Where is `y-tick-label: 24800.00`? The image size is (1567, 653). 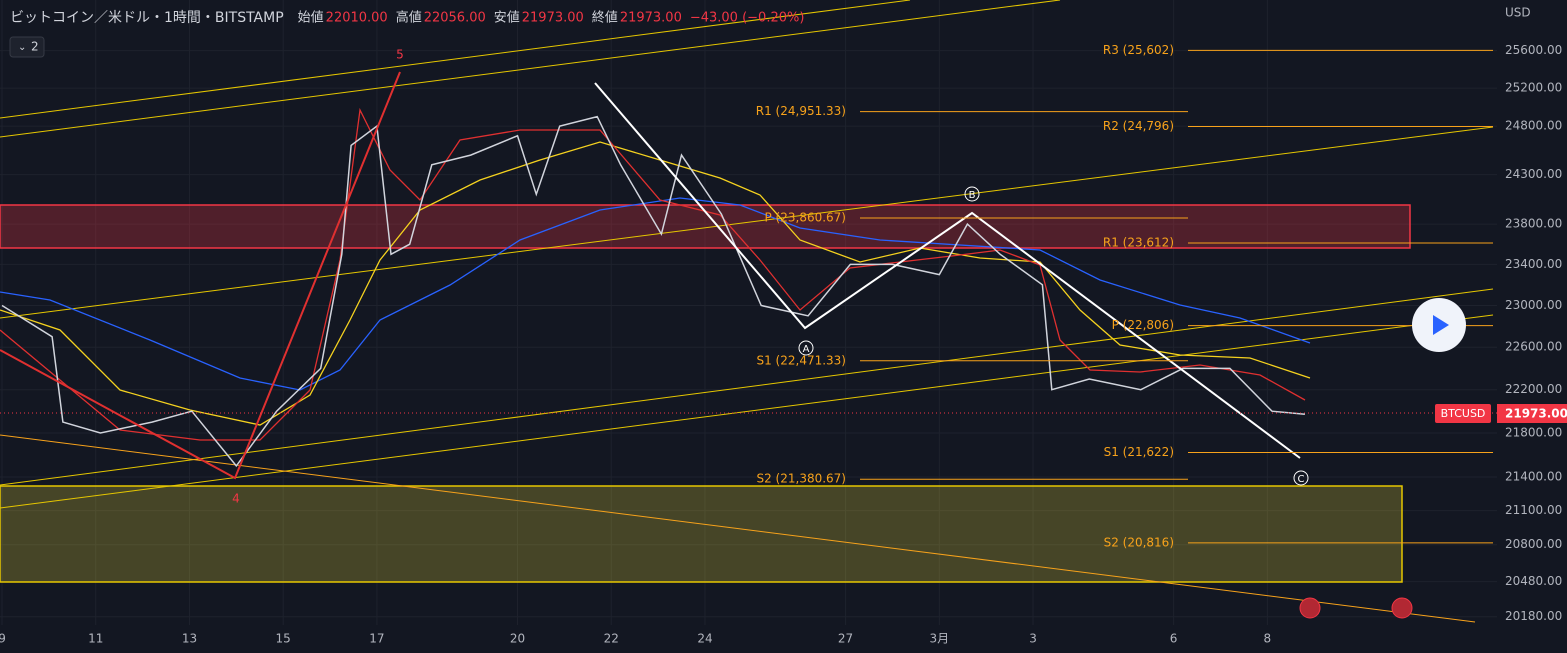
y-tick-label: 24800.00 is located at coordinates (1533, 126).